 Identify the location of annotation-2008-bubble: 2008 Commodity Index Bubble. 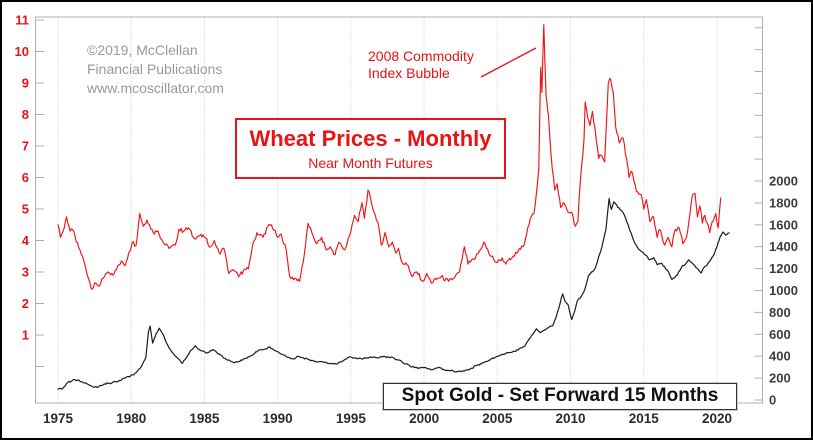
(421, 65).